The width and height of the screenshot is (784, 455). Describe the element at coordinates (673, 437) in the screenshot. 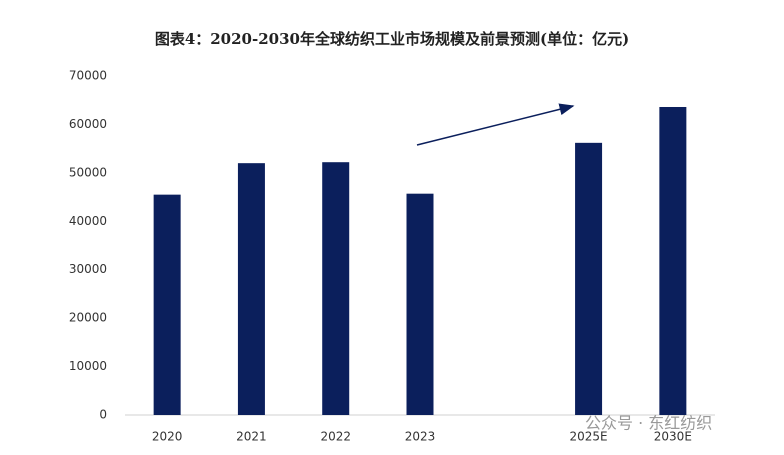

I see `x-tick-label: 2030E` at that location.